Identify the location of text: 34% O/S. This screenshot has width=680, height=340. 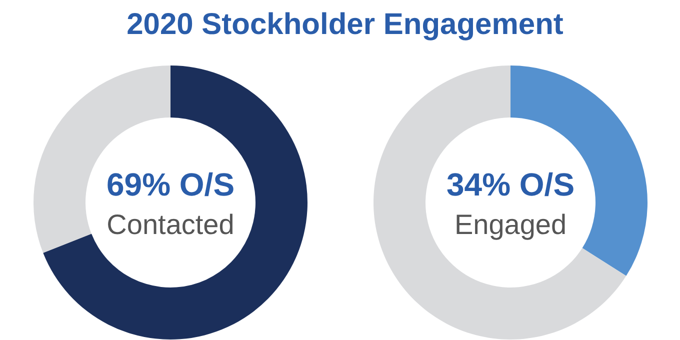
(510, 184).